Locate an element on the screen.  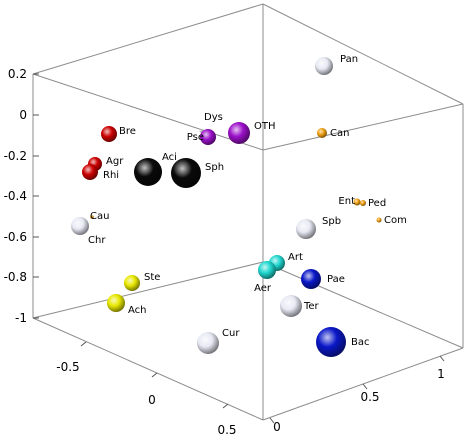
x-tick-label: 0.5 is located at coordinates (226, 429).